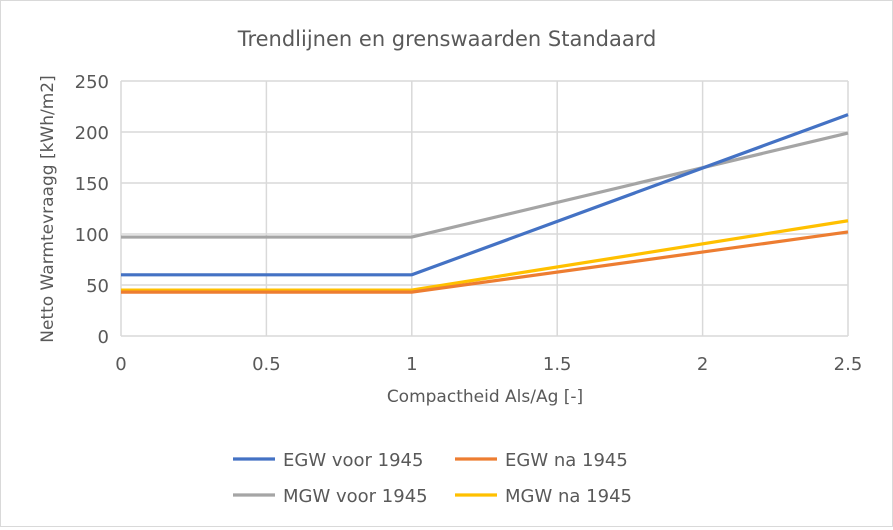  What do you see at coordinates (103, 337) in the screenshot?
I see `y-tick-label: 0` at bounding box center [103, 337].